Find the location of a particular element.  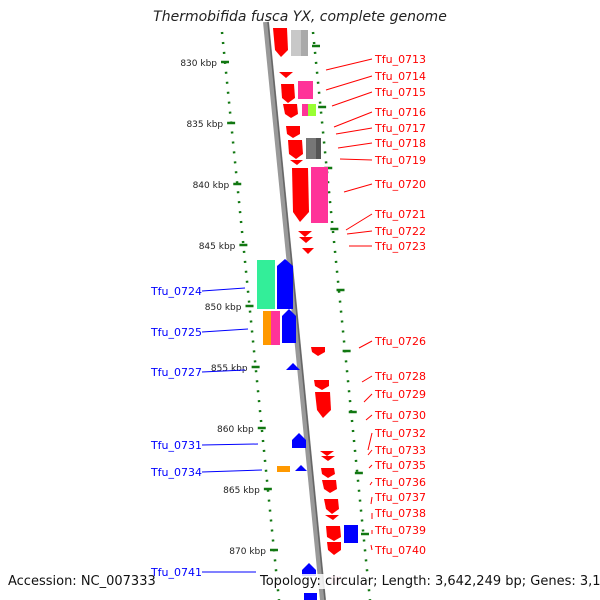

gene-label-tfu_0730: Tfu_0730 is located at coordinates (400, 415).